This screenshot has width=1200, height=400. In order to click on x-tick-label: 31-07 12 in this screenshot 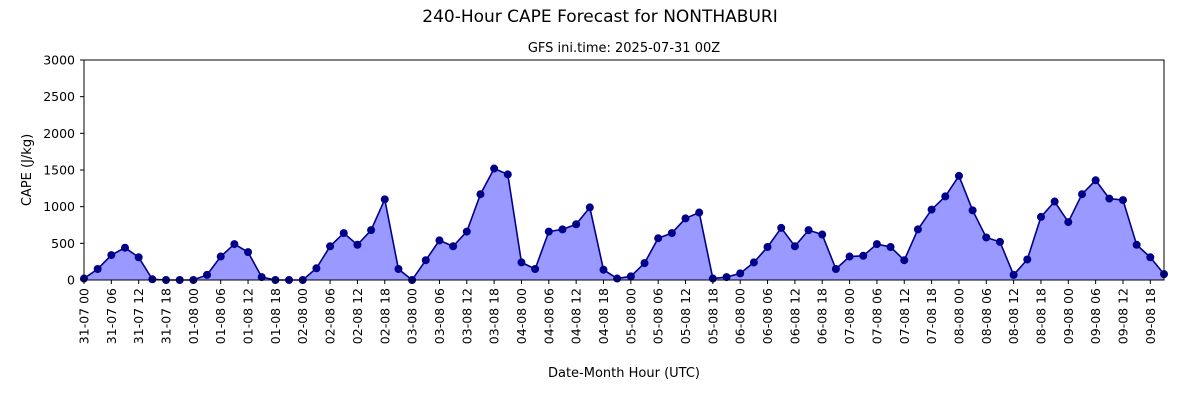, I will do `click(138, 316)`.